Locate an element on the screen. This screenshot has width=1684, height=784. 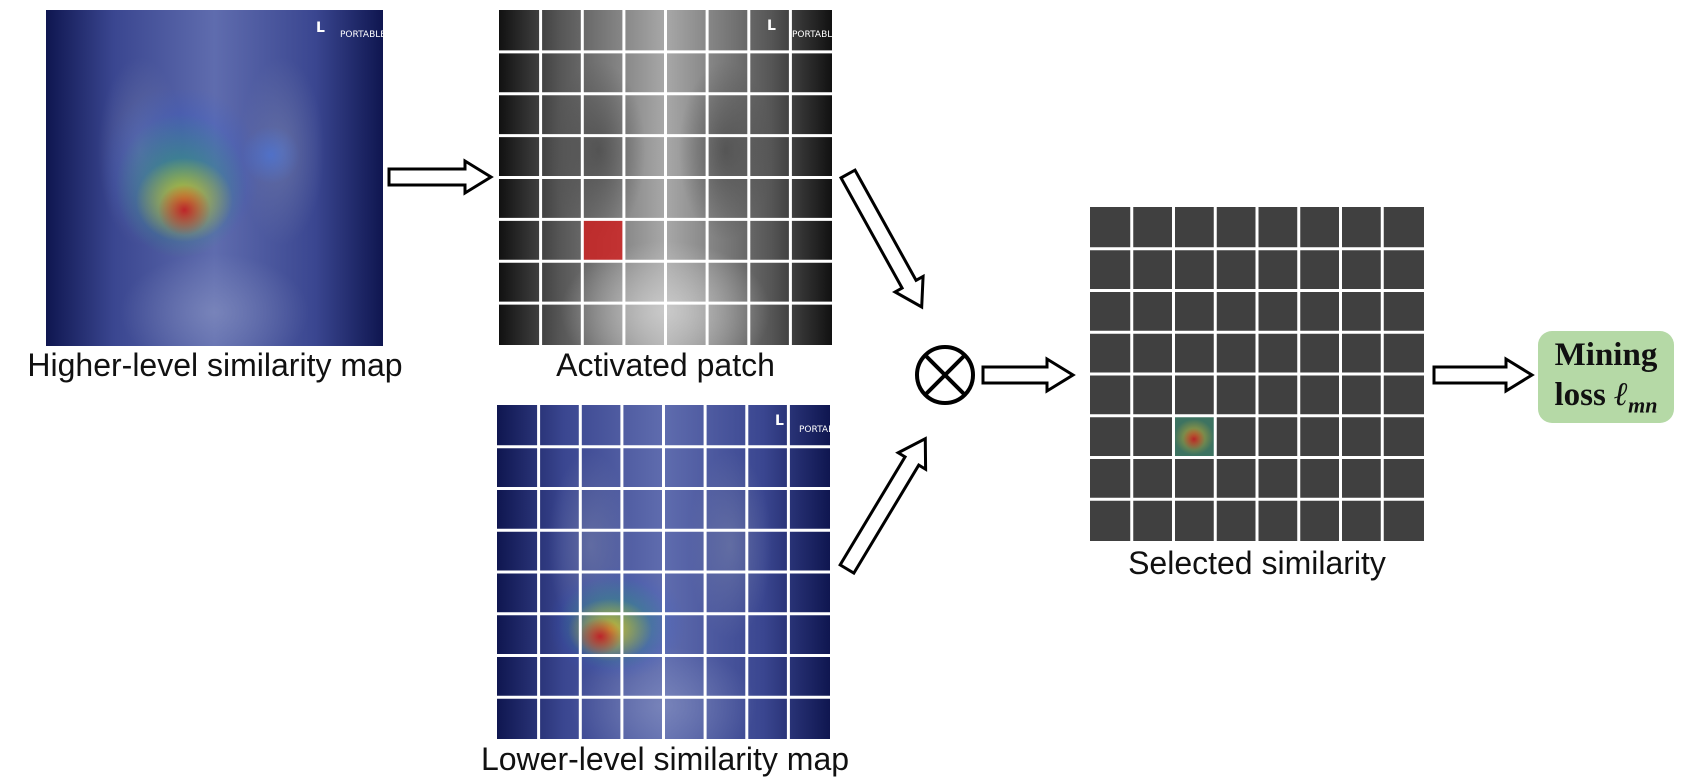
lower-level-similarity-map: PORTABLE L is located at coordinates (663, 572).